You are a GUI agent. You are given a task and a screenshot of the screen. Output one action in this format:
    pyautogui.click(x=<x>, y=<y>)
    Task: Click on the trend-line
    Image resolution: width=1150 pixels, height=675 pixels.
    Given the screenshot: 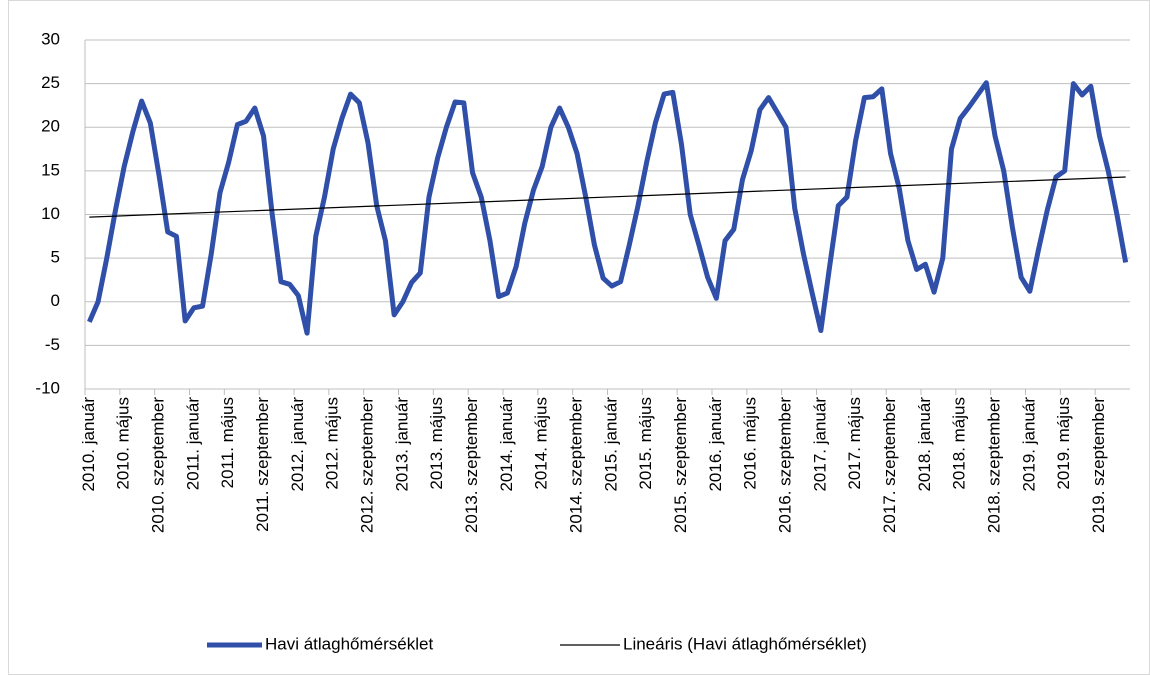 What is the action you would take?
    pyautogui.click(x=607, y=197)
    